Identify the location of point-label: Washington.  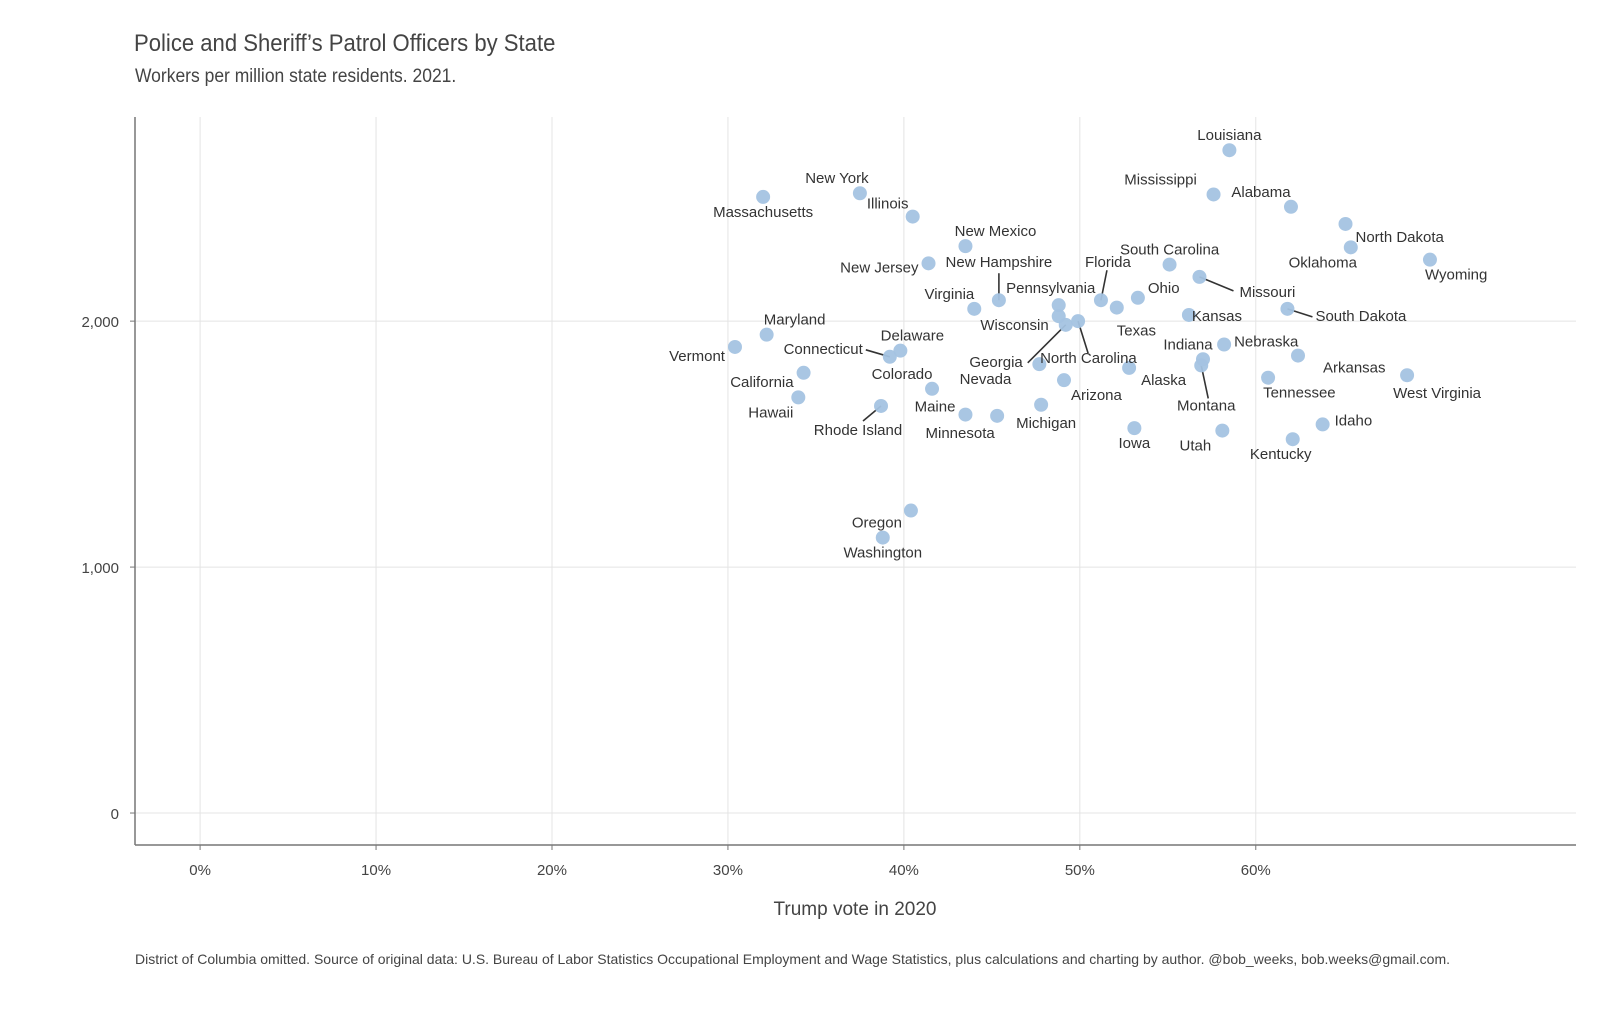
(882, 553).